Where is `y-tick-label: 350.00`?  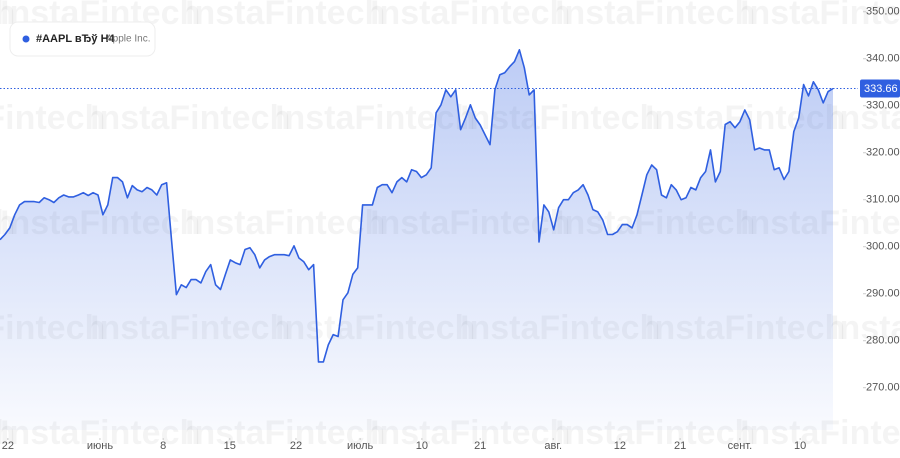
y-tick-label: 350.00 is located at coordinates (883, 12).